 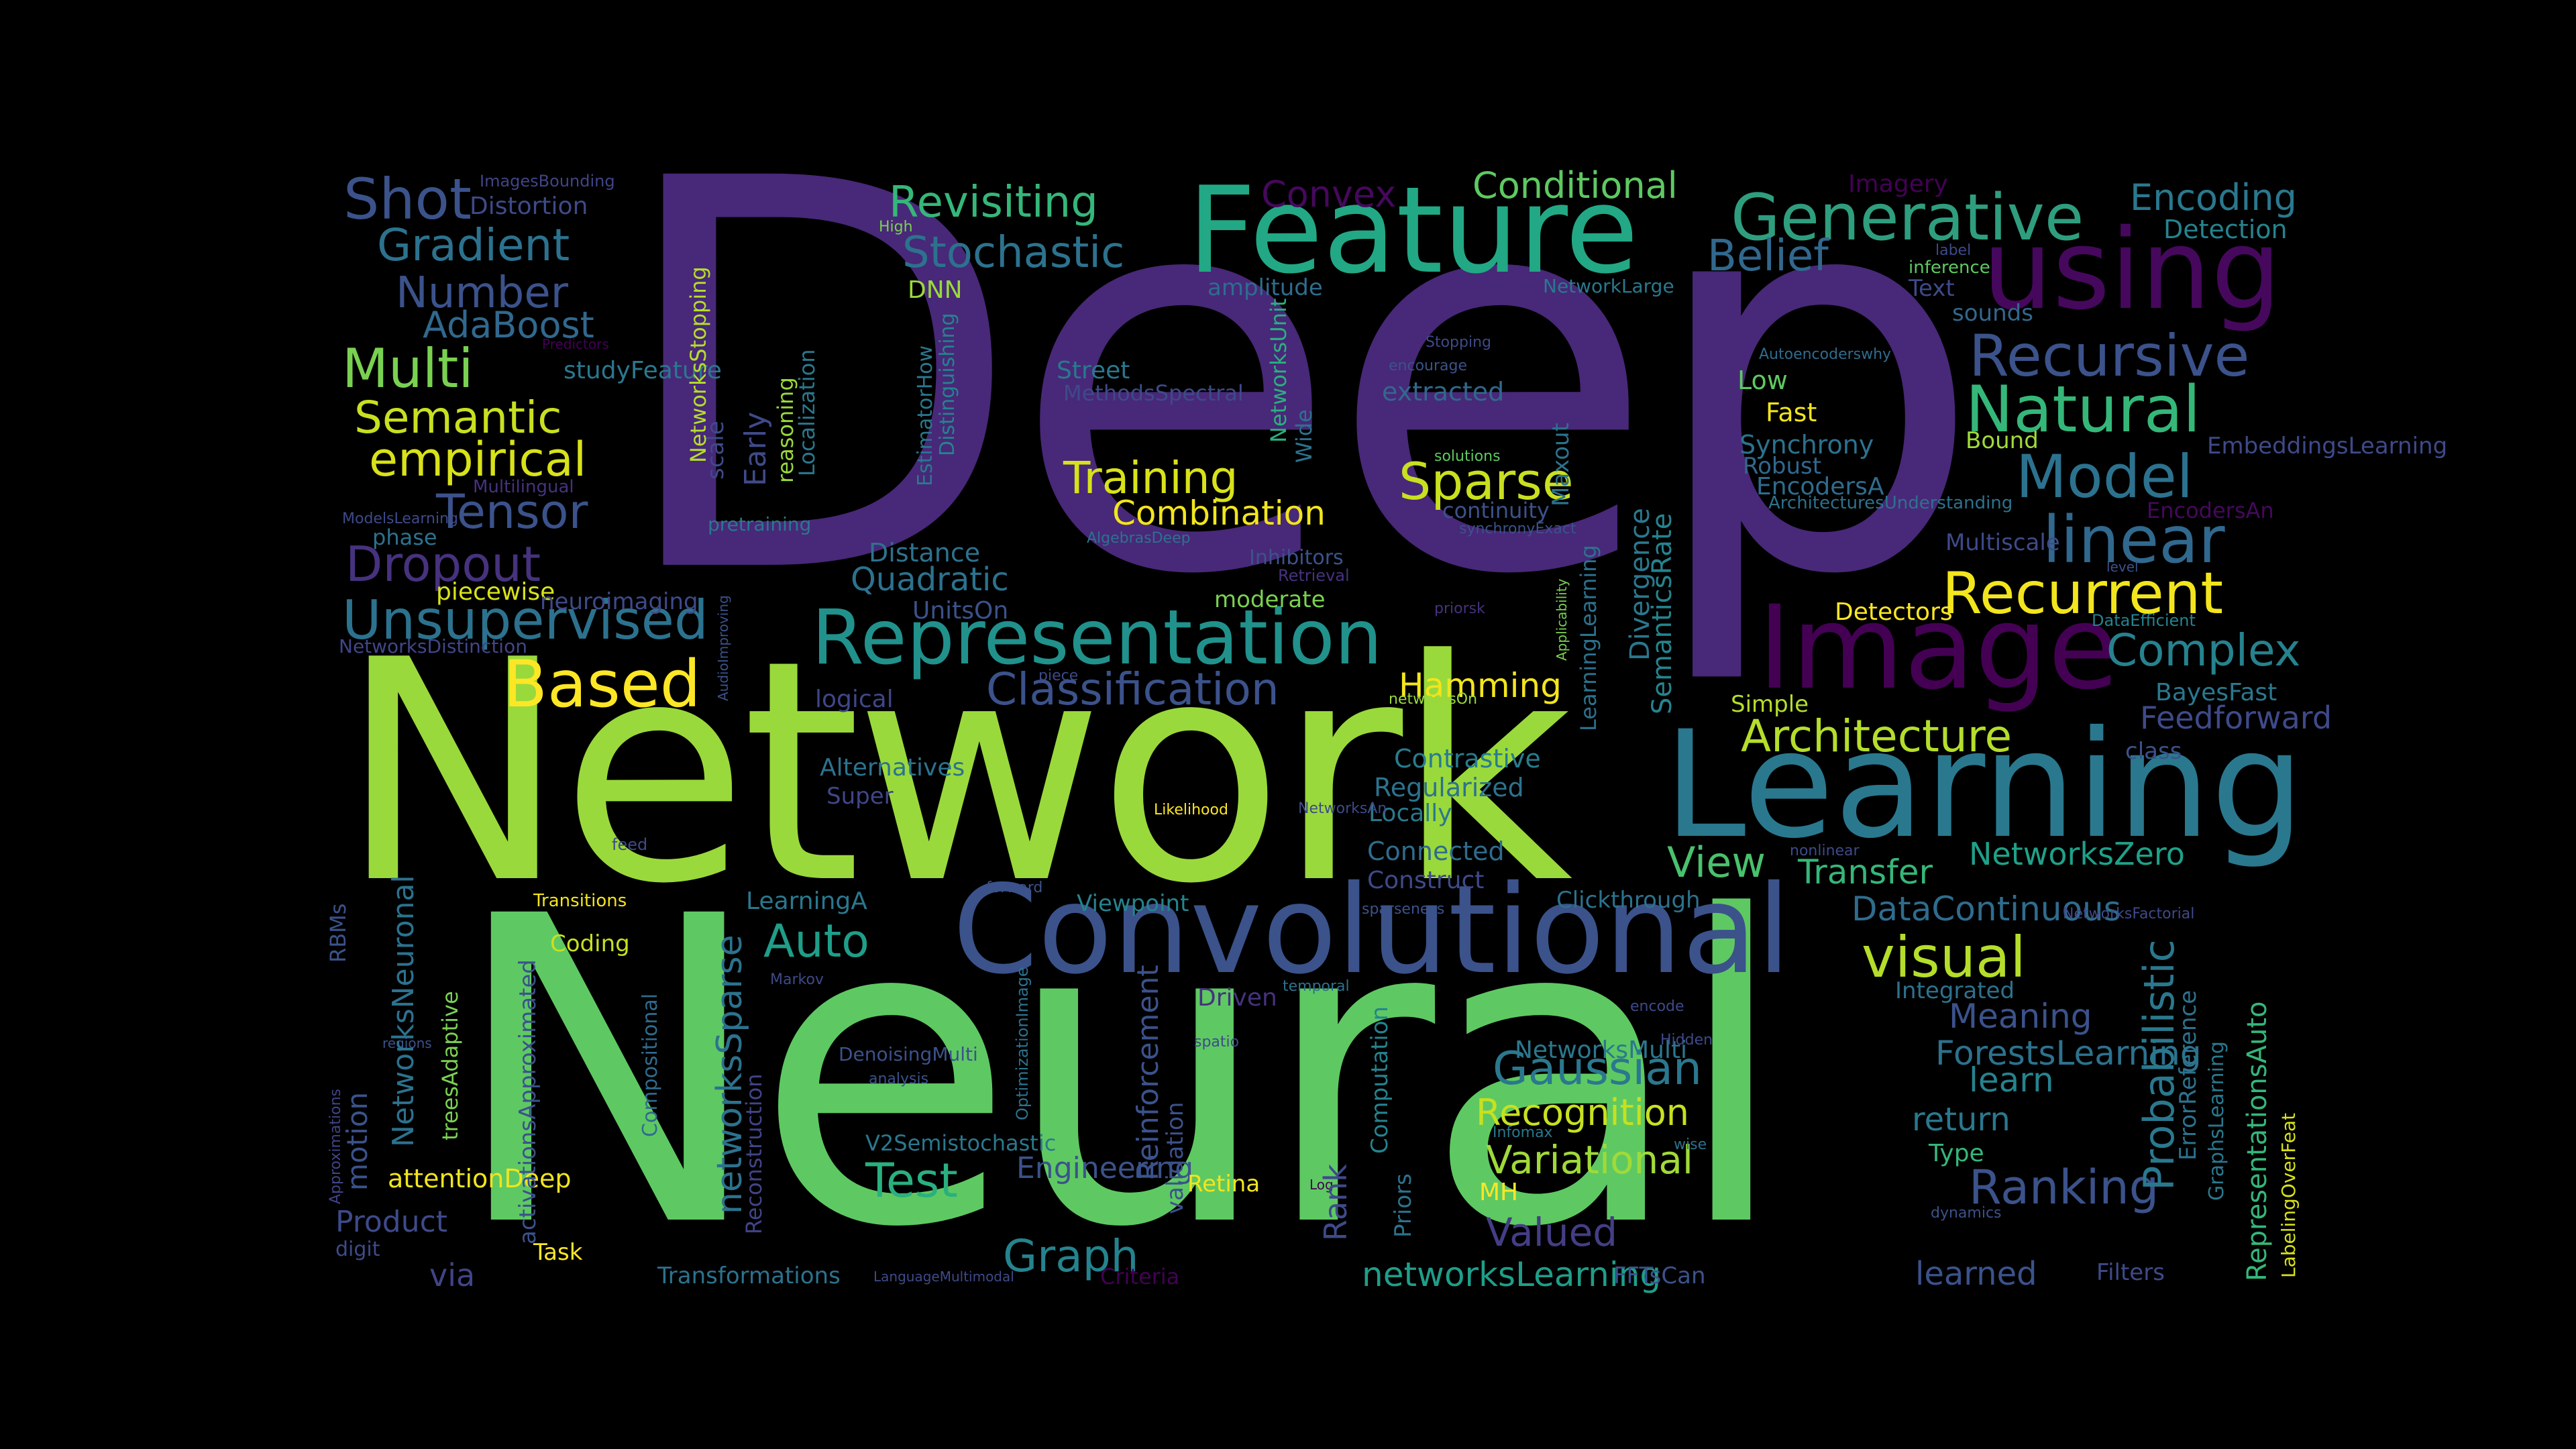 I want to click on word-engineering: amplitude, so click(x=1265, y=287).